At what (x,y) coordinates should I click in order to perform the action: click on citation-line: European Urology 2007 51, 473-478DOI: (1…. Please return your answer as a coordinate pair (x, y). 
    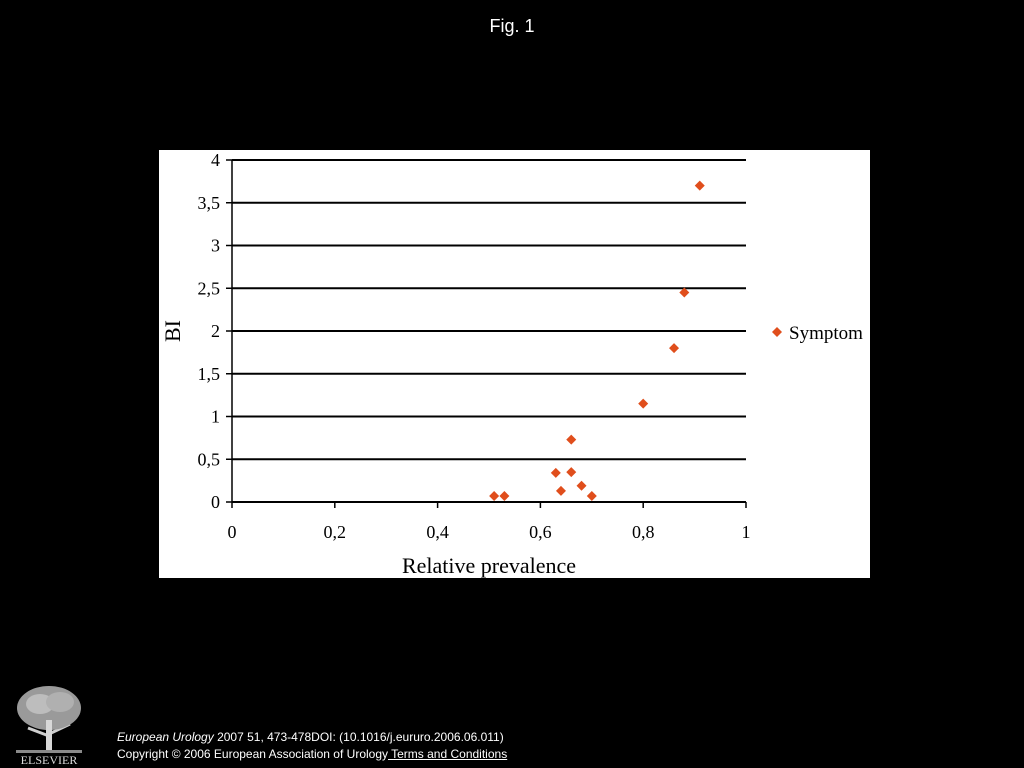
    Looking at the image, I should click on (312, 737).